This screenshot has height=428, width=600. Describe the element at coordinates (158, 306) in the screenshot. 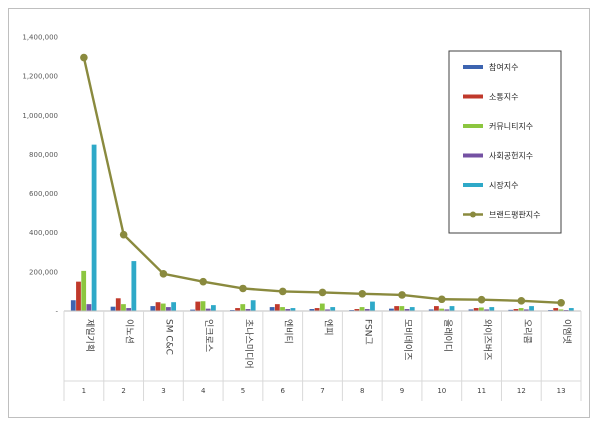

I see `bar-소통지수-3` at that location.